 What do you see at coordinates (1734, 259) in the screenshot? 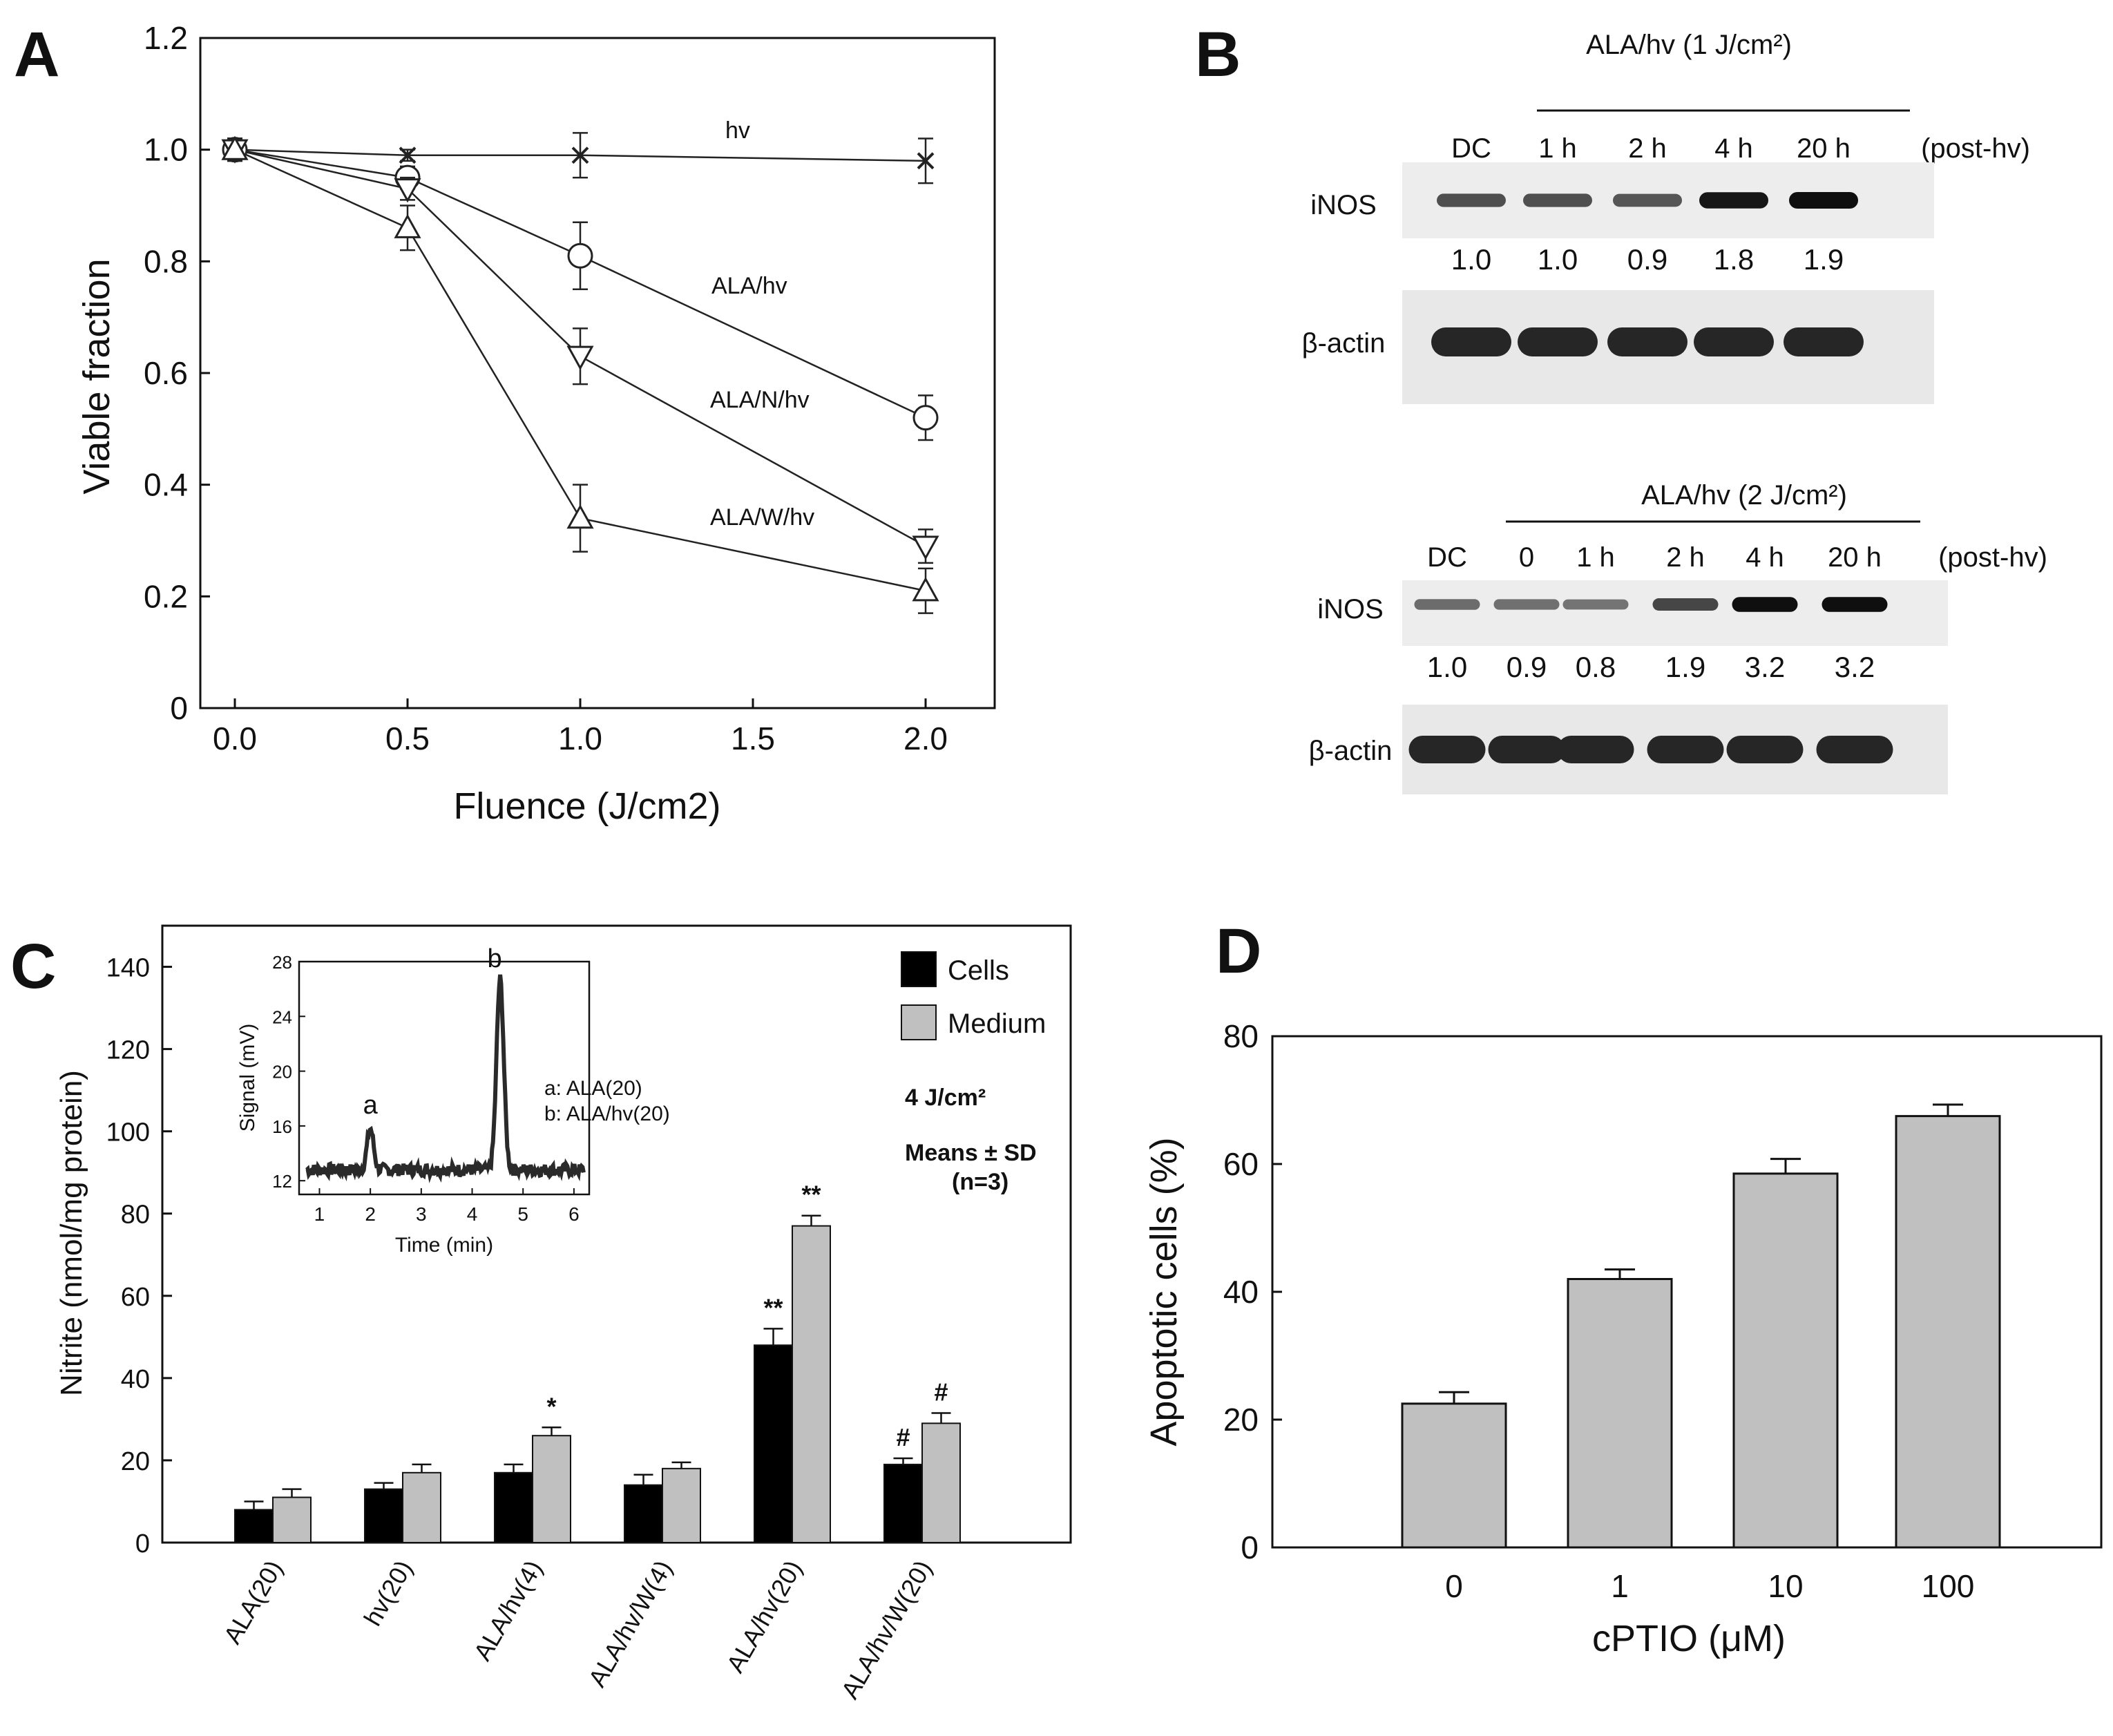
I see `band-value: 1.8` at bounding box center [1734, 259].